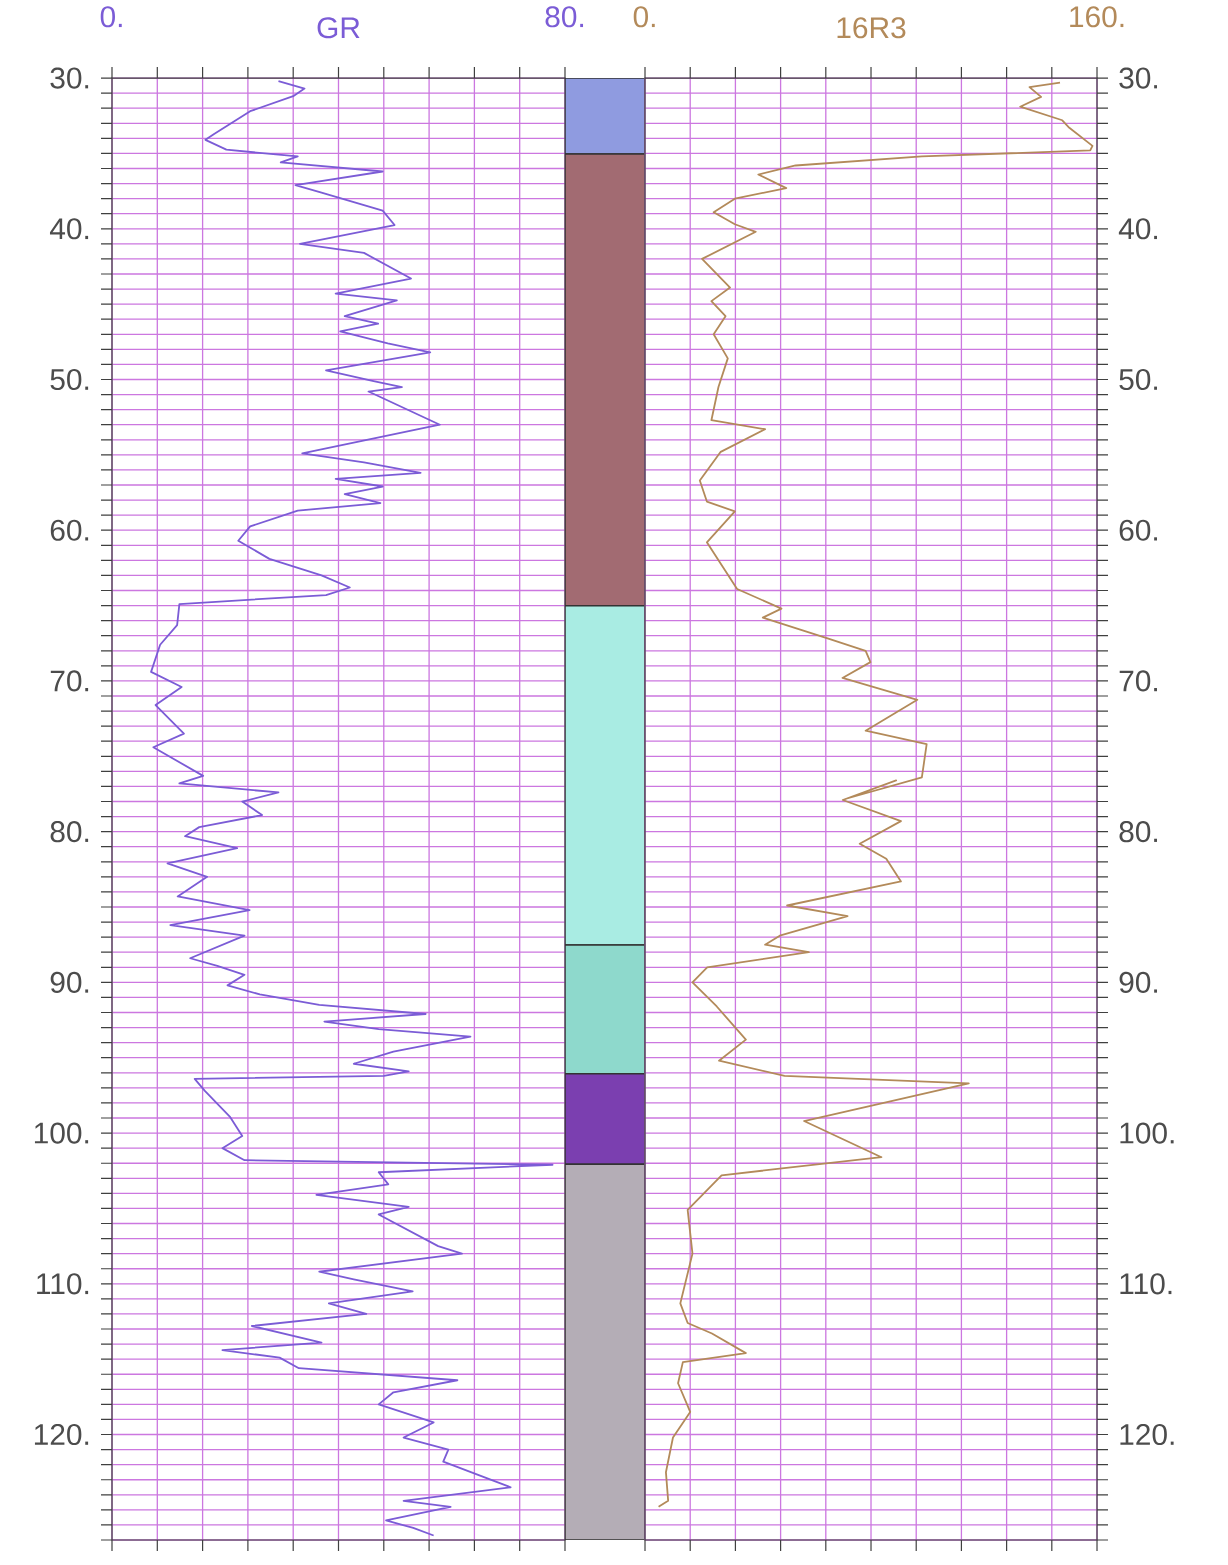 The width and height of the screenshot is (1228, 1565). What do you see at coordinates (1097, 17) in the screenshot?
I see `x-tick-label: 160.` at bounding box center [1097, 17].